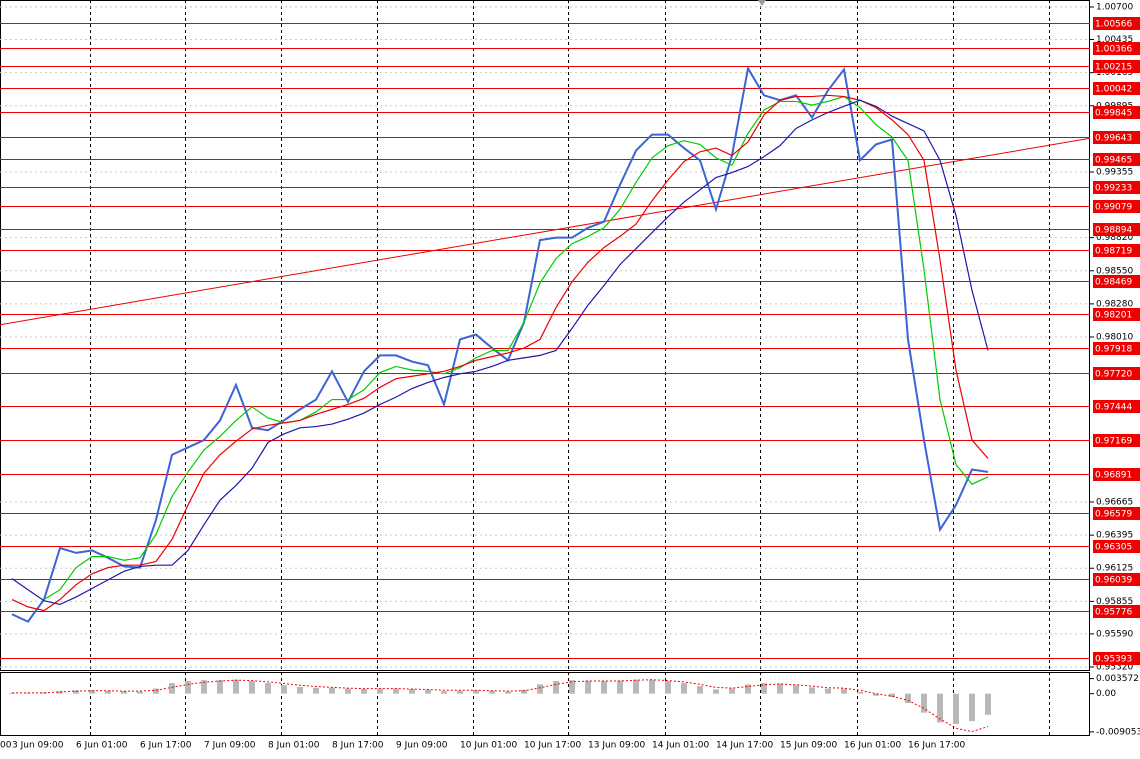  Describe the element at coordinates (6, 746) in the screenshot. I see `x-tick-label: 00` at that location.